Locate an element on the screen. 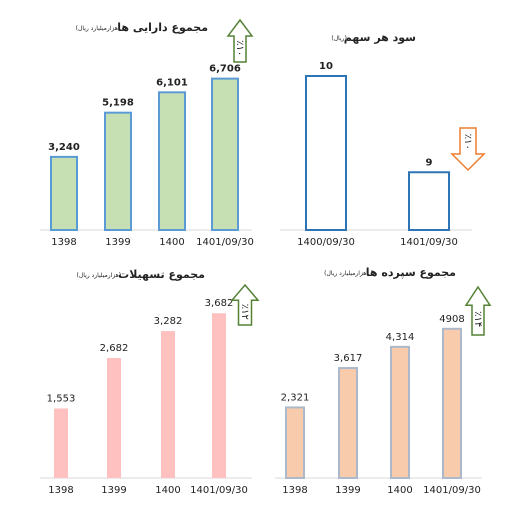 The width and height of the screenshot is (531, 510). value-label: 2,682 is located at coordinates (114, 348).